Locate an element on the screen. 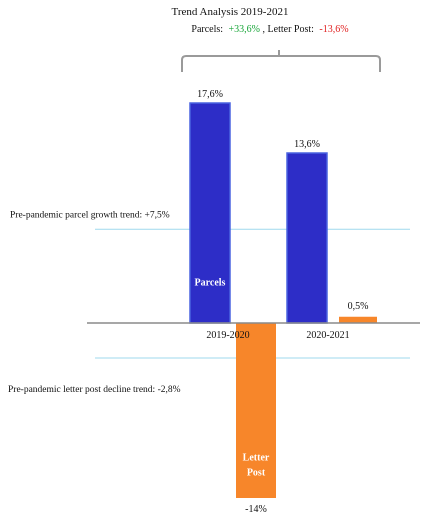 The width and height of the screenshot is (433, 520). category-label-2020-2021: 2020-2021 is located at coordinates (327, 335).